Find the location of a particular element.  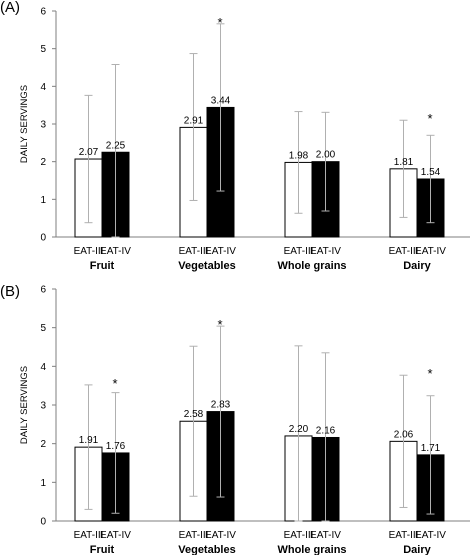

data-label: 2.00 is located at coordinates (326, 155).